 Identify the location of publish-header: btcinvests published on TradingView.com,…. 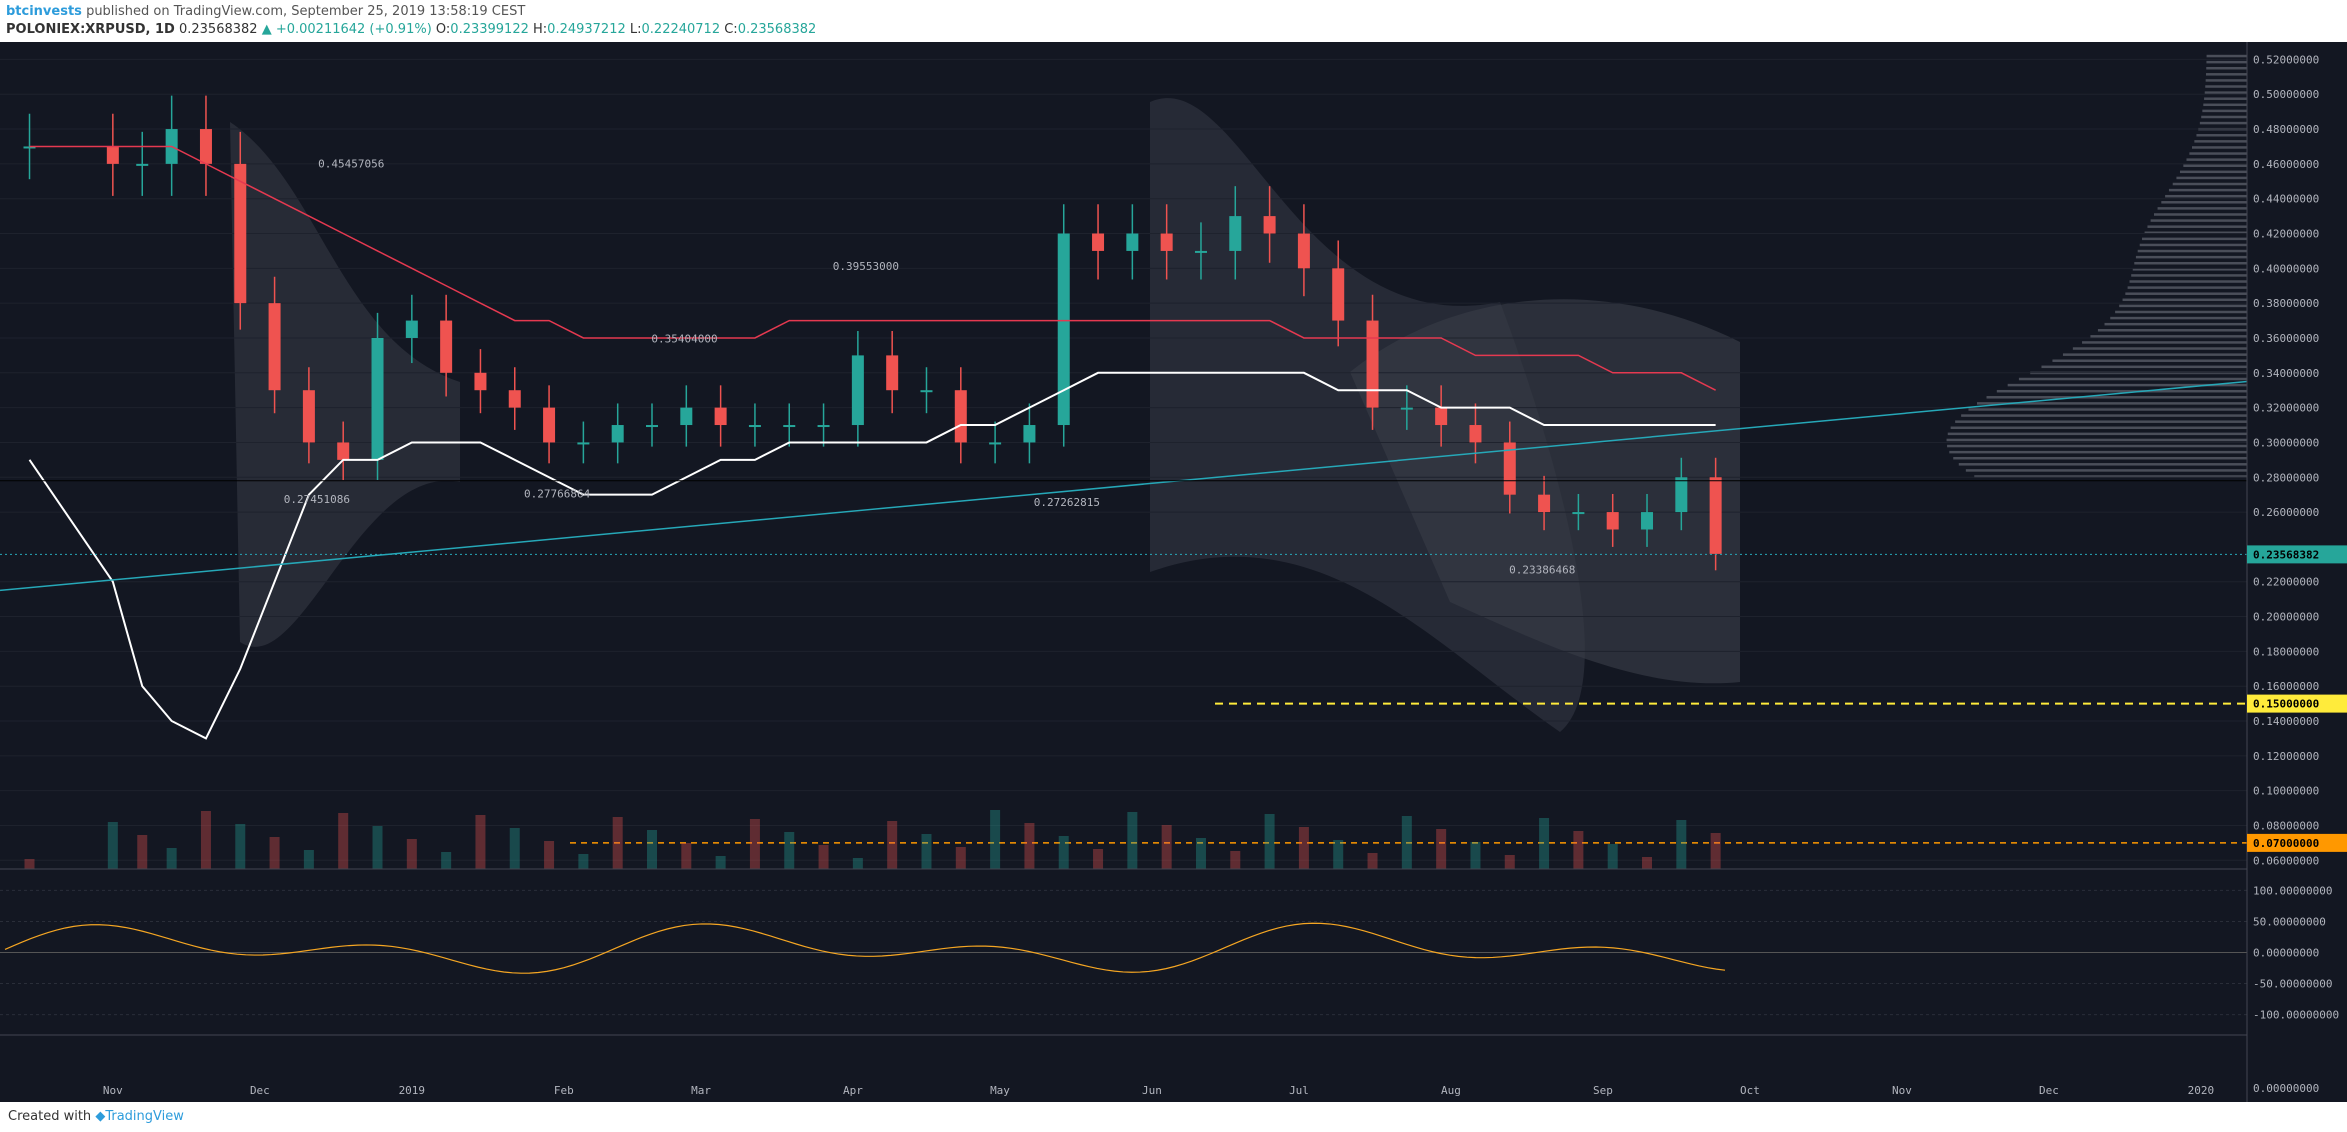
(1173, 21).